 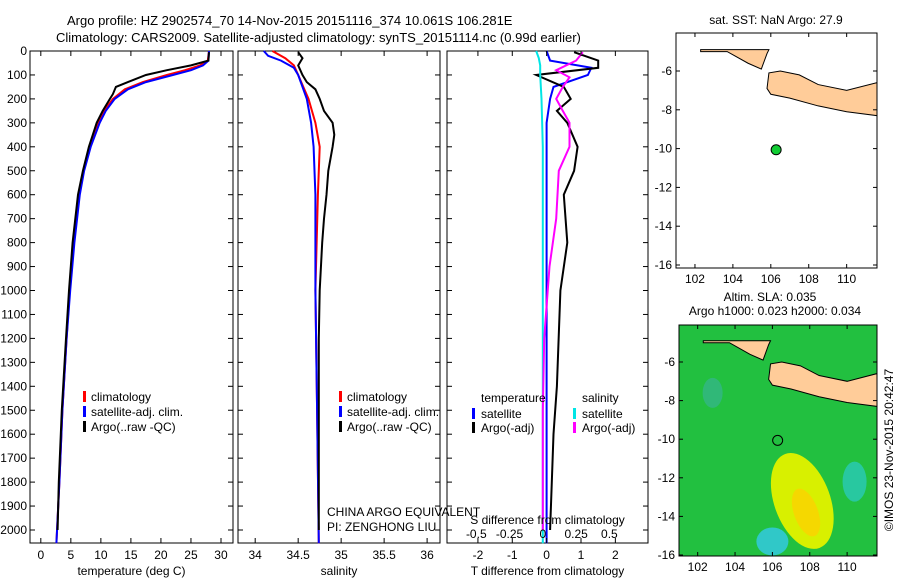 I want to click on x-tick-label: 15, so click(x=131, y=555).